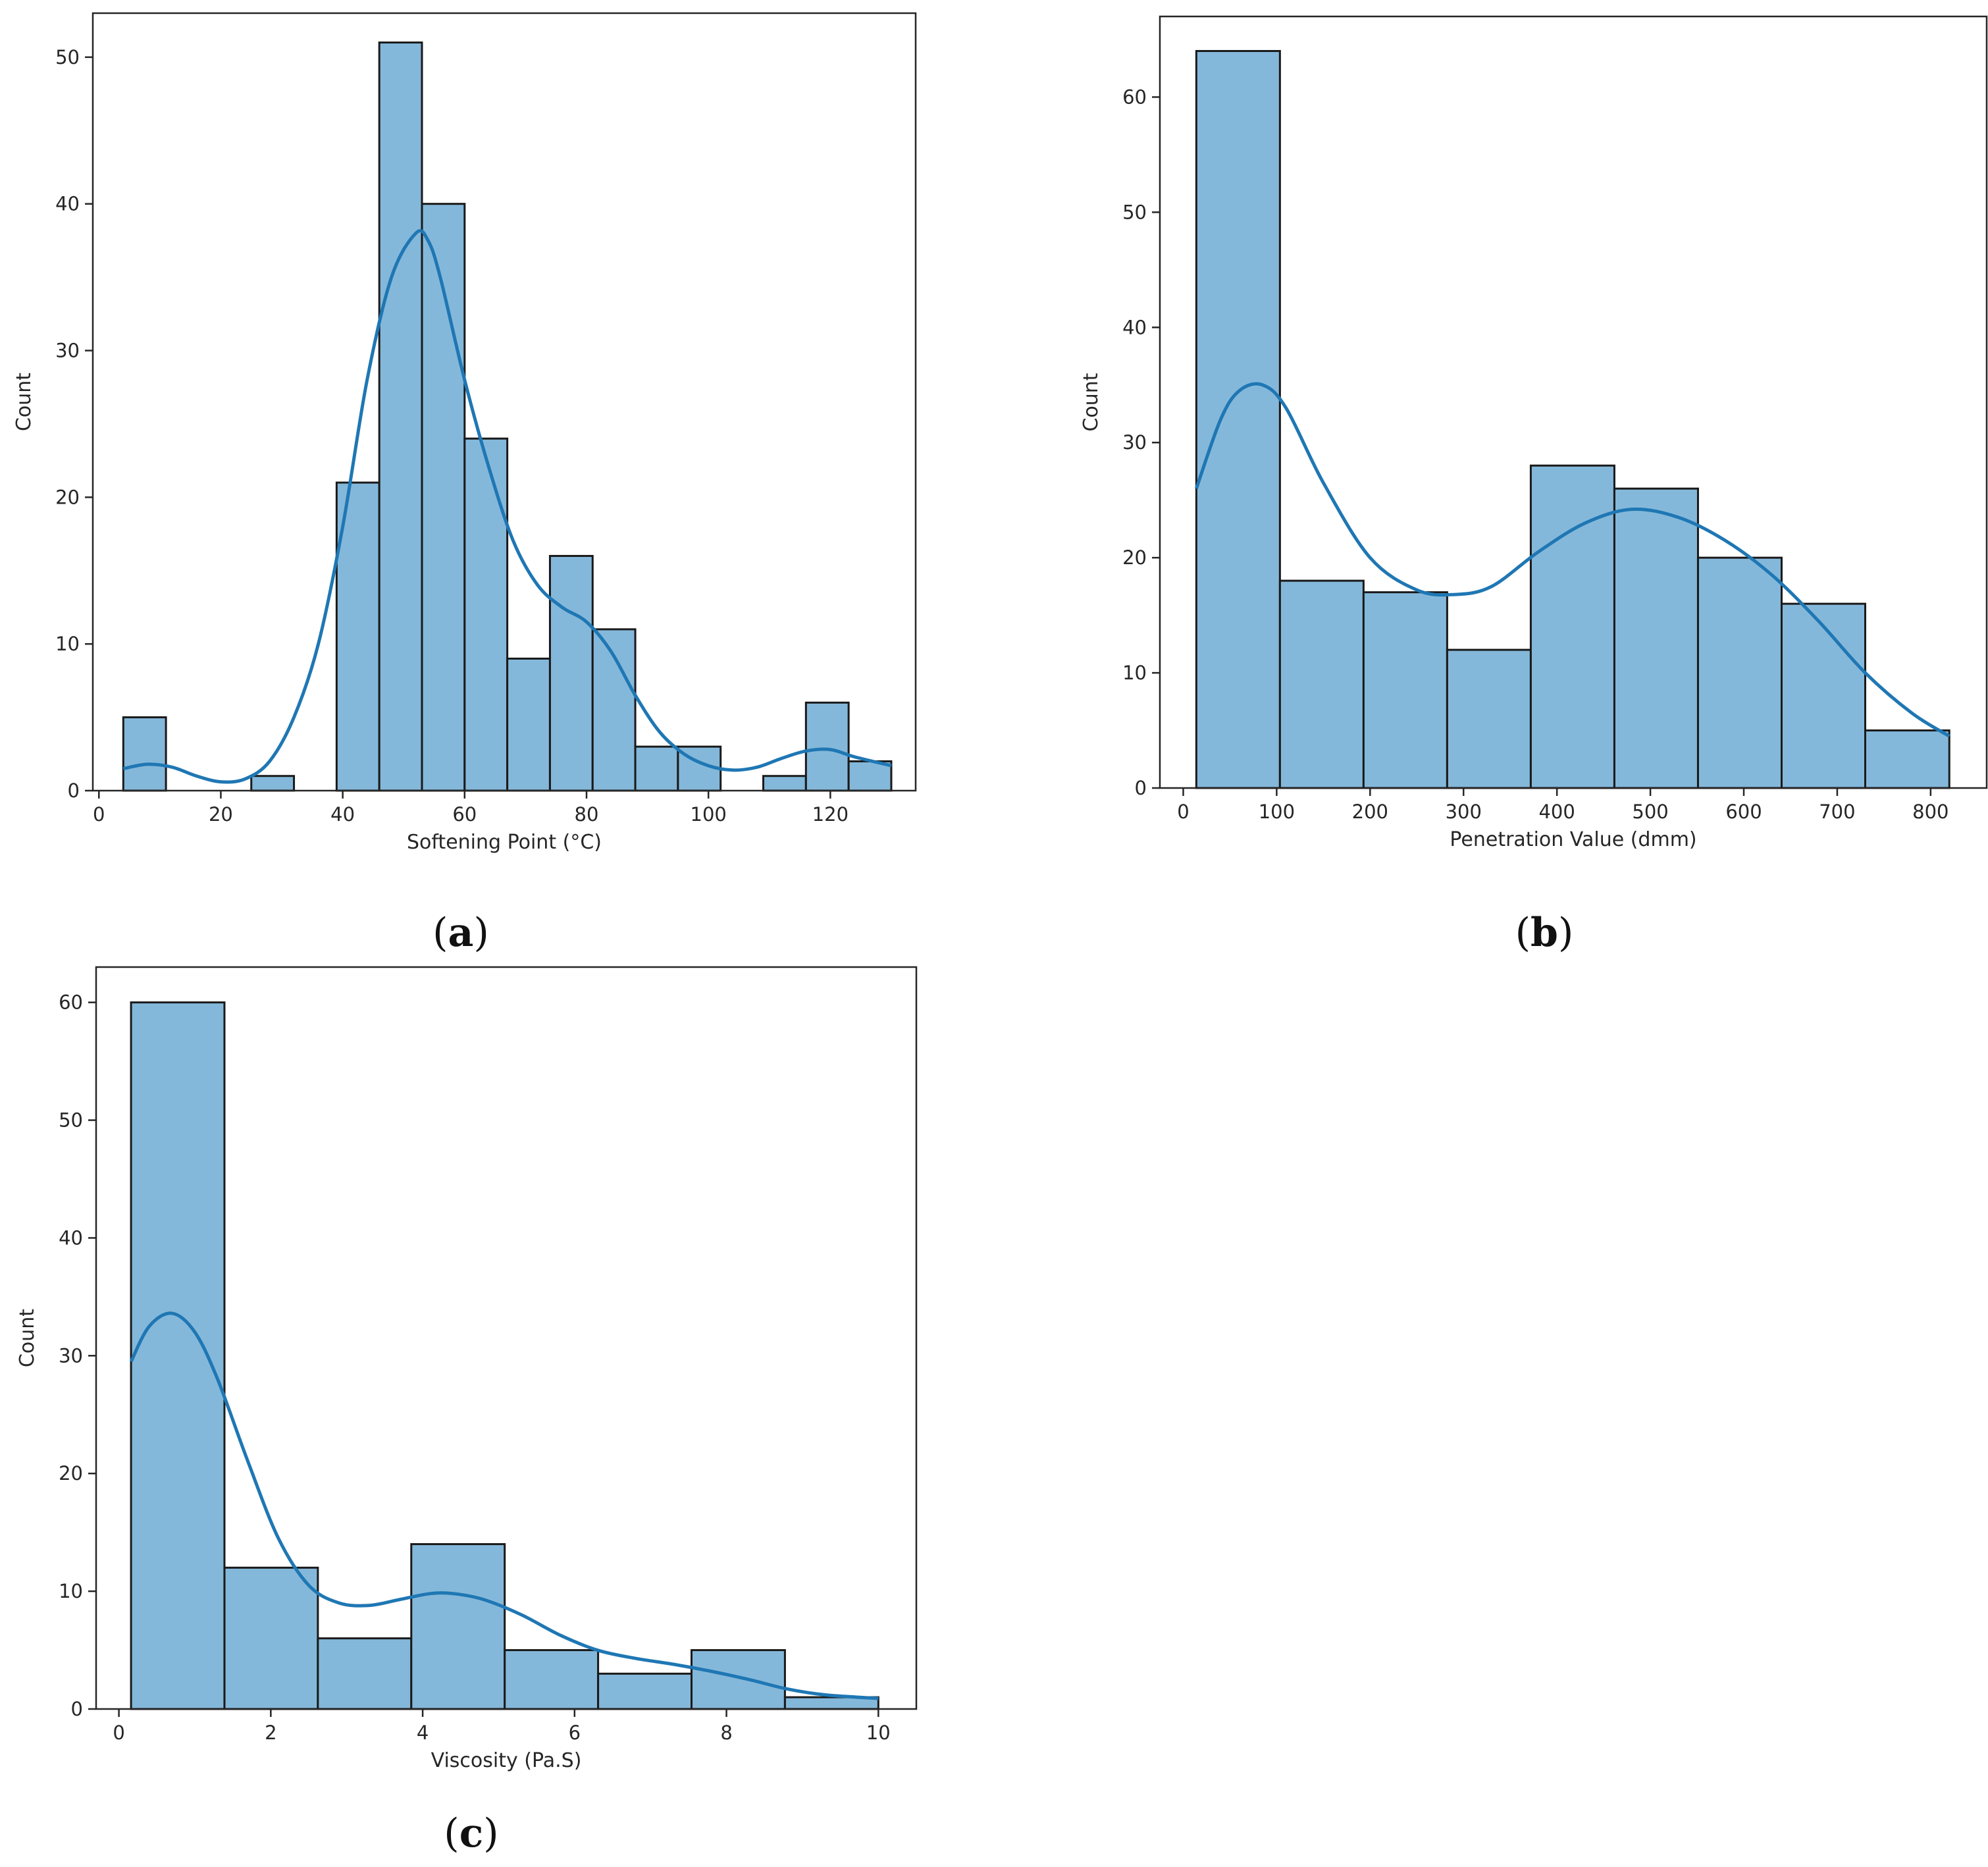 This screenshot has width=1988, height=1867. I want to click on x-tick-label: 10, so click(879, 1733).